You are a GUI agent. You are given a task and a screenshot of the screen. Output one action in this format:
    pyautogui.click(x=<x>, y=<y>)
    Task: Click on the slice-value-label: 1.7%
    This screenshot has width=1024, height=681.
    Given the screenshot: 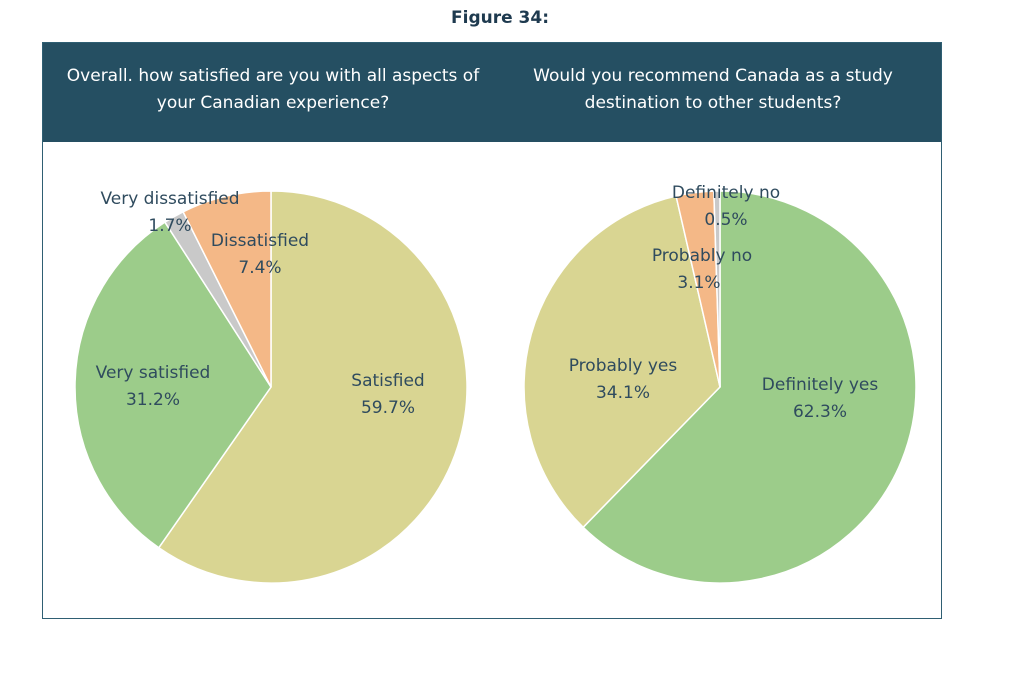 What is the action you would take?
    pyautogui.click(x=169, y=226)
    